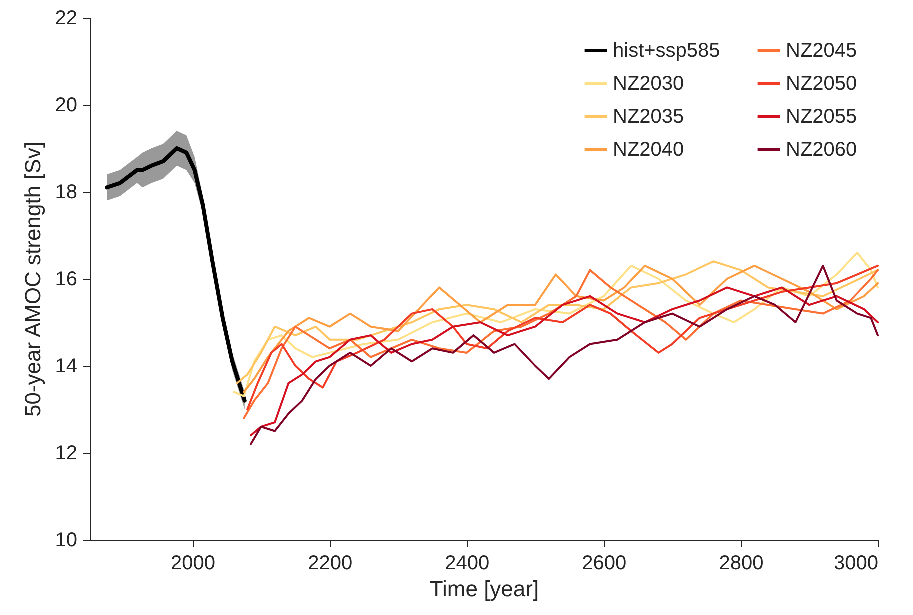 The width and height of the screenshot is (913, 615). What do you see at coordinates (822, 84) in the screenshot?
I see `legend-label: NZ2050` at bounding box center [822, 84].